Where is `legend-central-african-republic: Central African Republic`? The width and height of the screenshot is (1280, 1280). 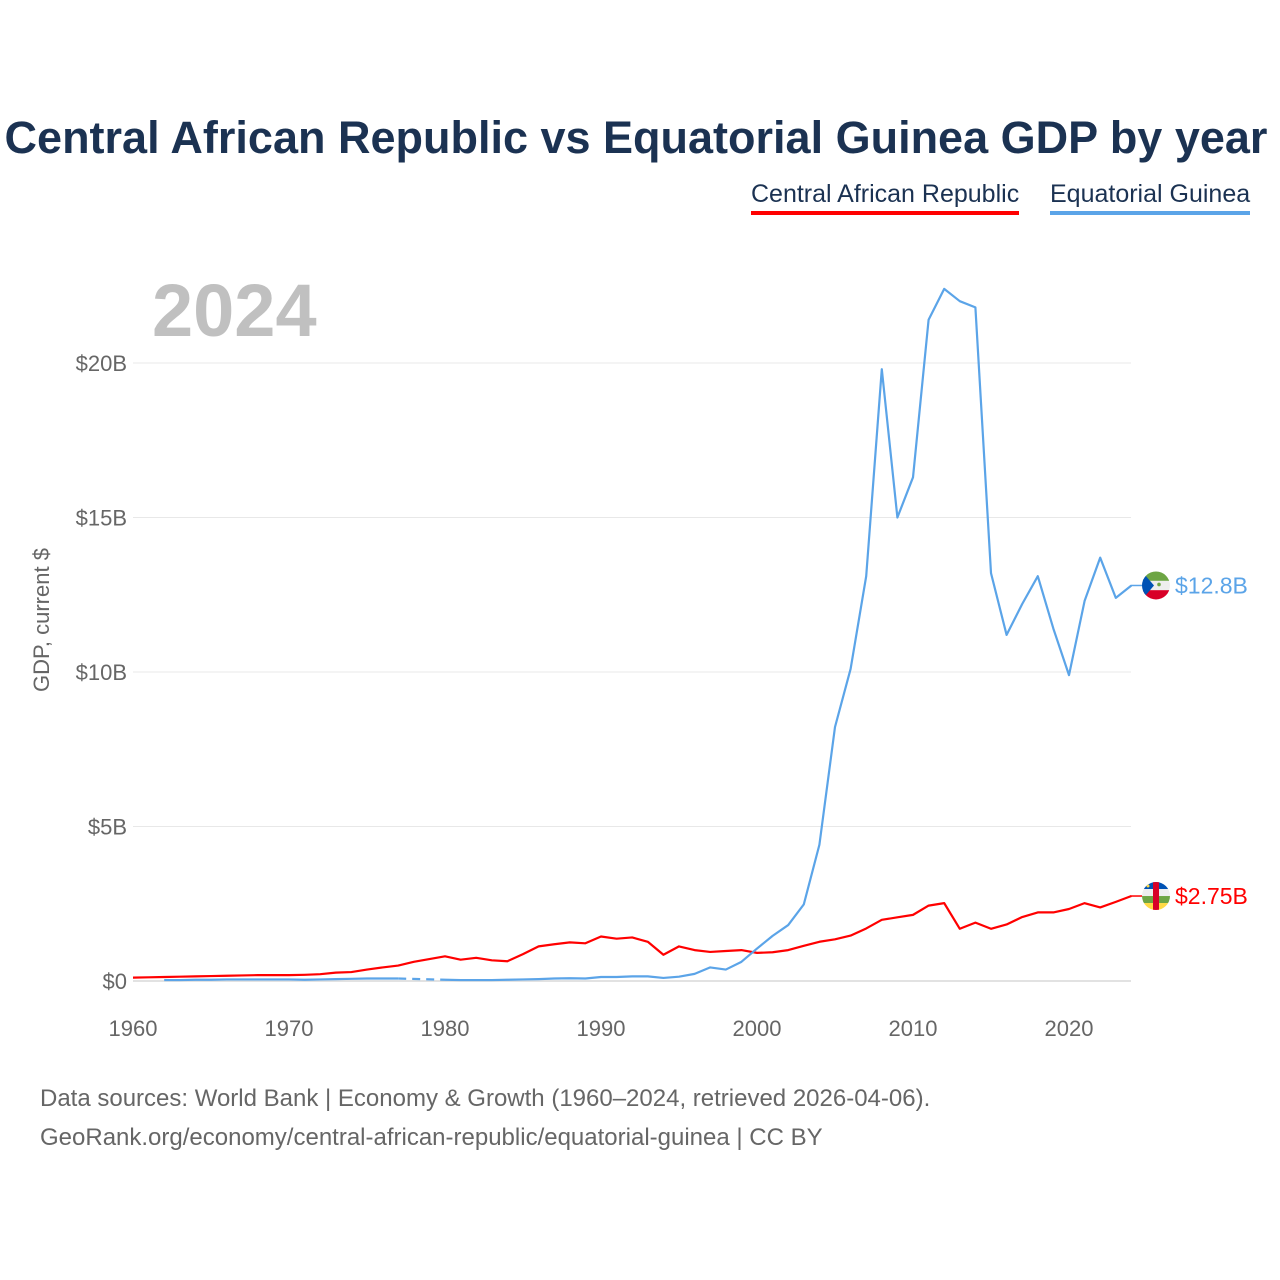
legend-central-african-republic: Central African Republic is located at coordinates (885, 197).